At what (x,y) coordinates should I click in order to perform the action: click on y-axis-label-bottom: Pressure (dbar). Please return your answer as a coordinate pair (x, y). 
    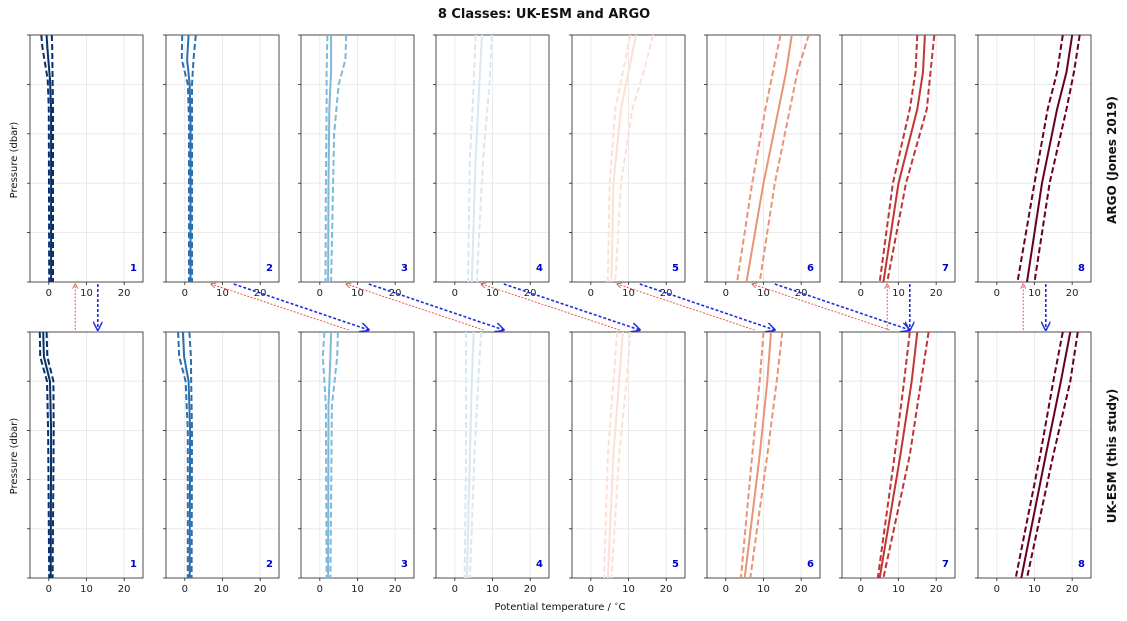
    Looking at the image, I should click on (14, 456).